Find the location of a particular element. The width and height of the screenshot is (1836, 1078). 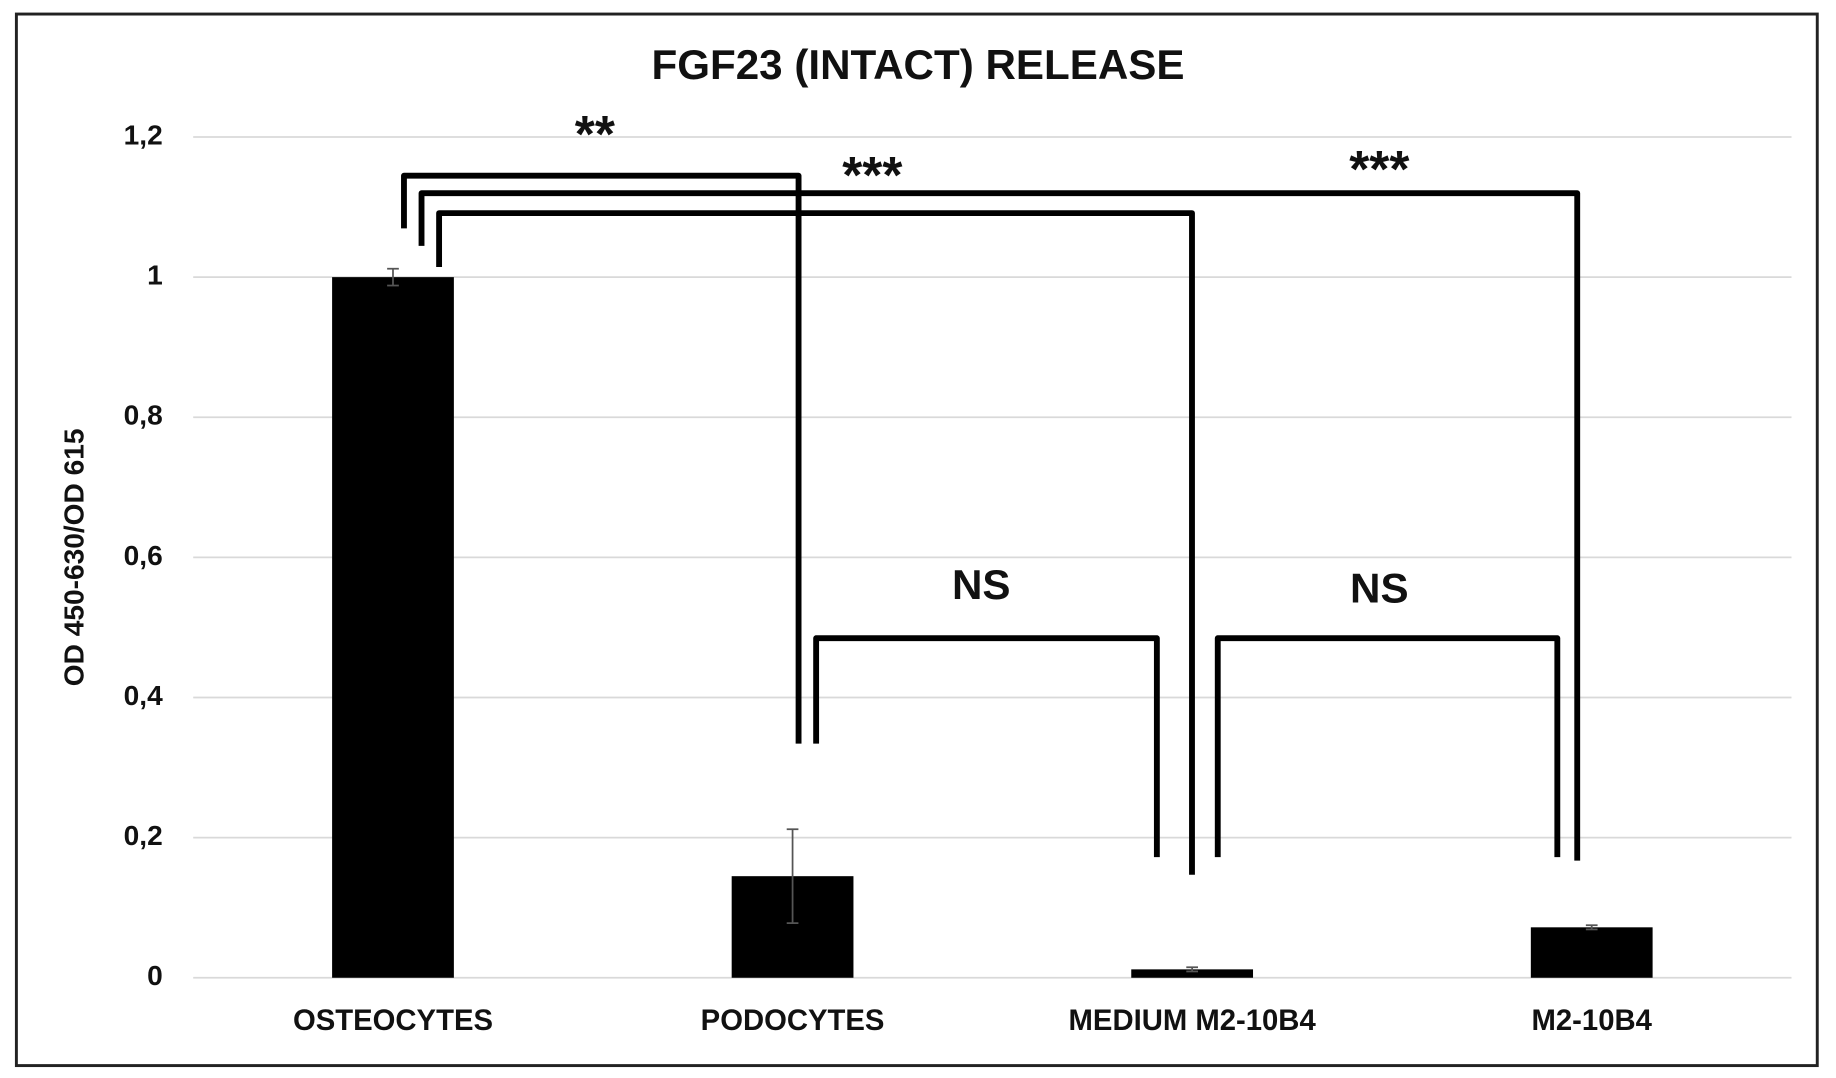

x-tick-label: M2-10B4 is located at coordinates (1592, 1021).